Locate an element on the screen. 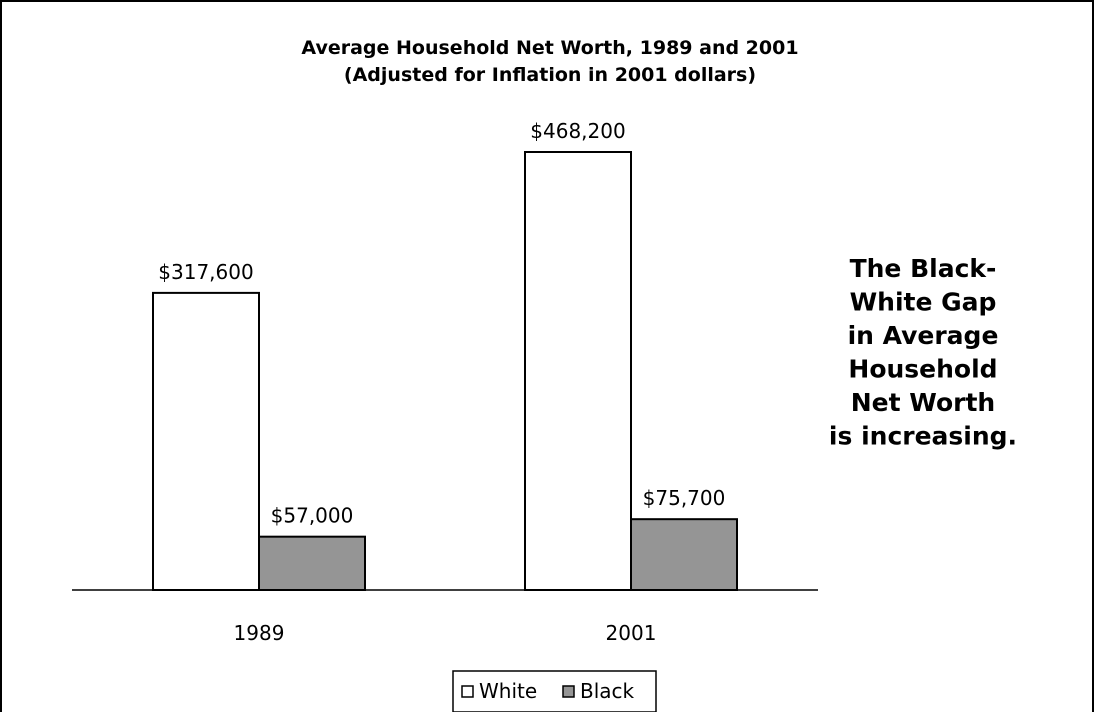 The width and height of the screenshot is (1094, 717). legend: White Black is located at coordinates (554, 691).